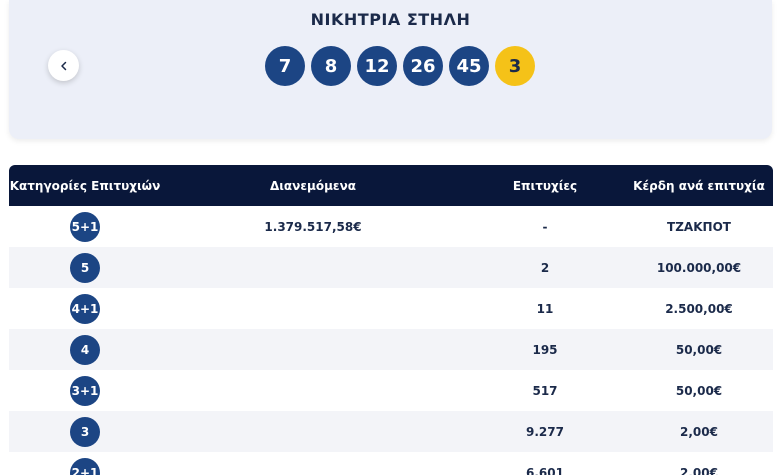 The image size is (780, 475). Describe the element at coordinates (699, 268) in the screenshot. I see `prize-cell: 100.000,00€` at that location.